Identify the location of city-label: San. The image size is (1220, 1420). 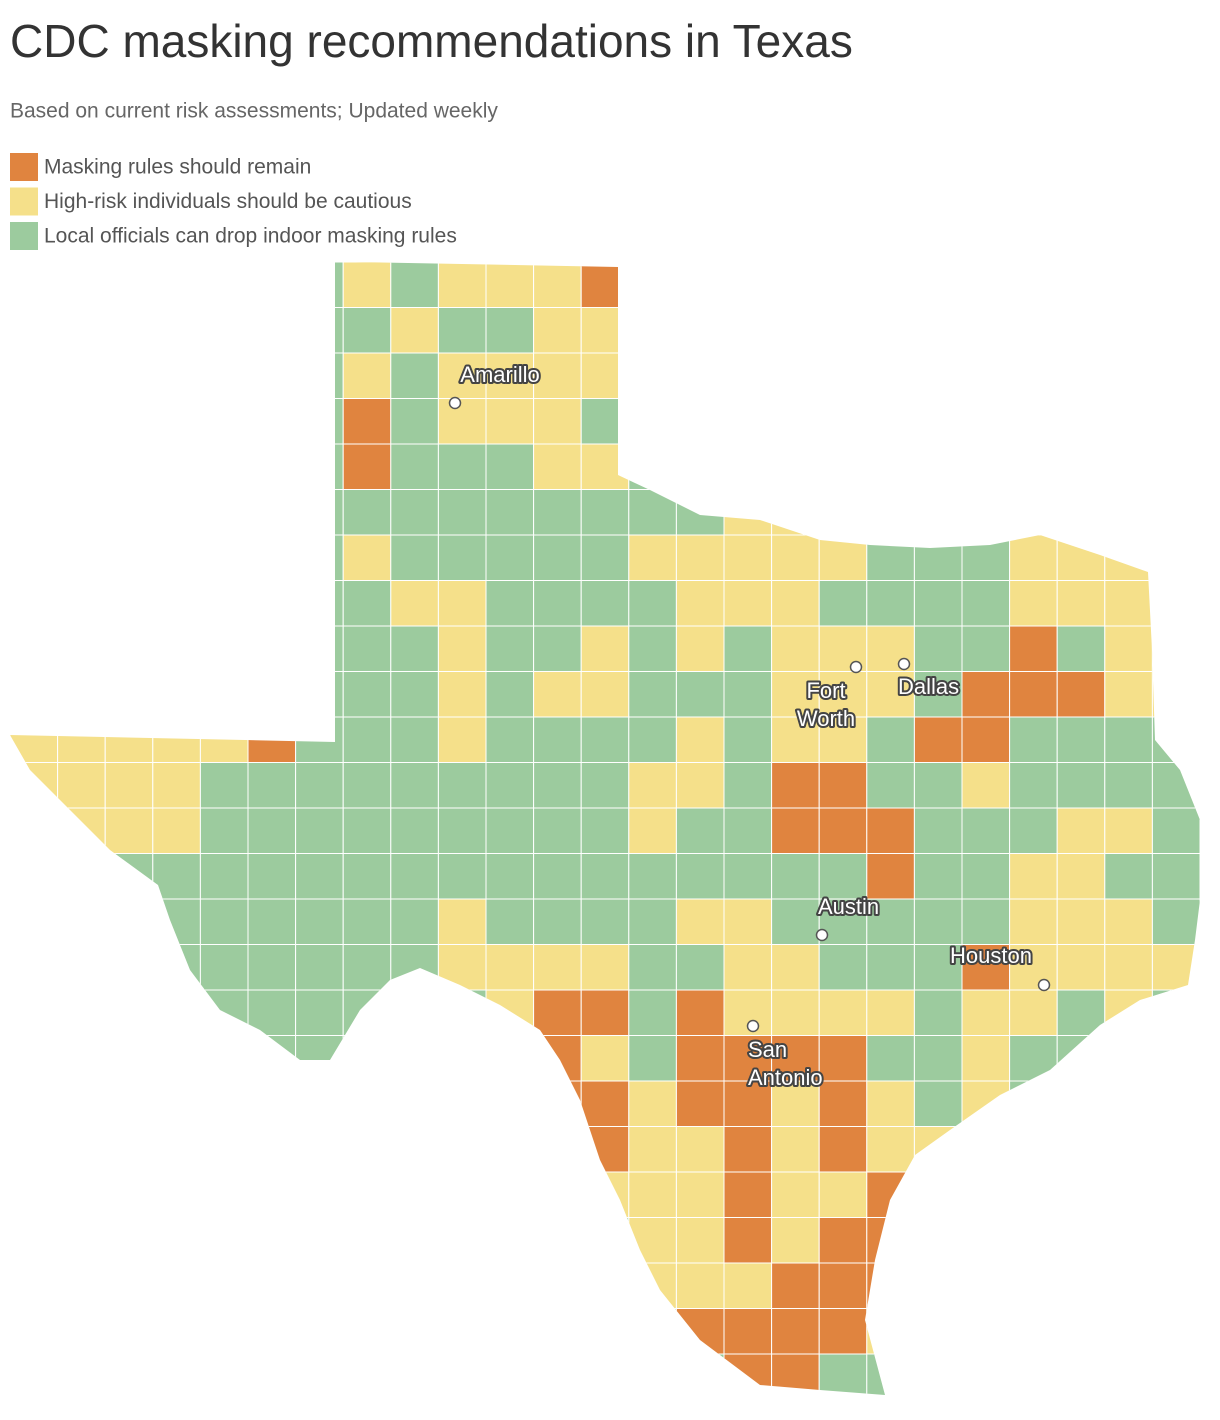
(767, 1049).